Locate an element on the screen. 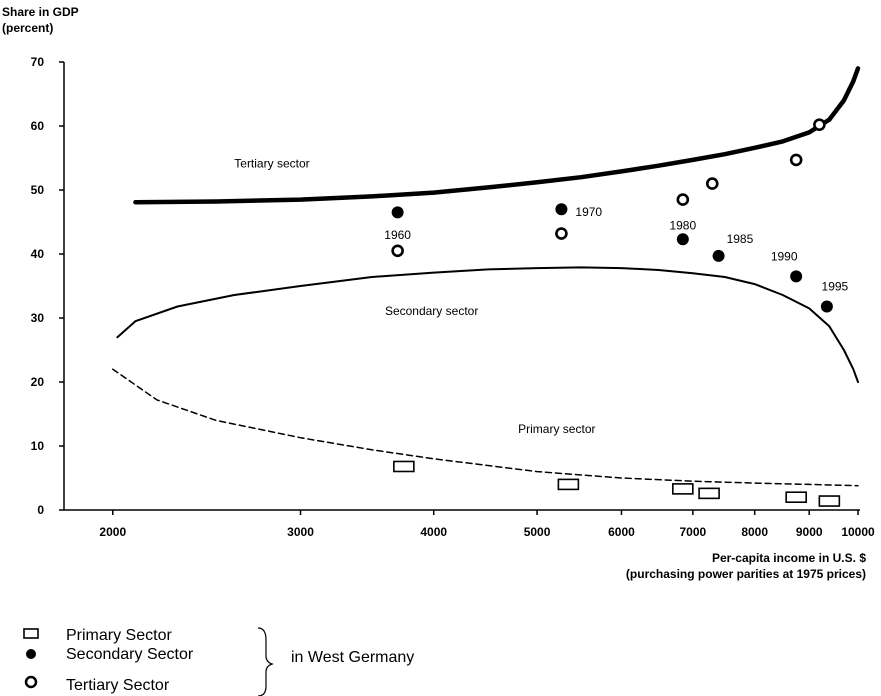  curve-annotation: Secondary sector is located at coordinates (431, 311).